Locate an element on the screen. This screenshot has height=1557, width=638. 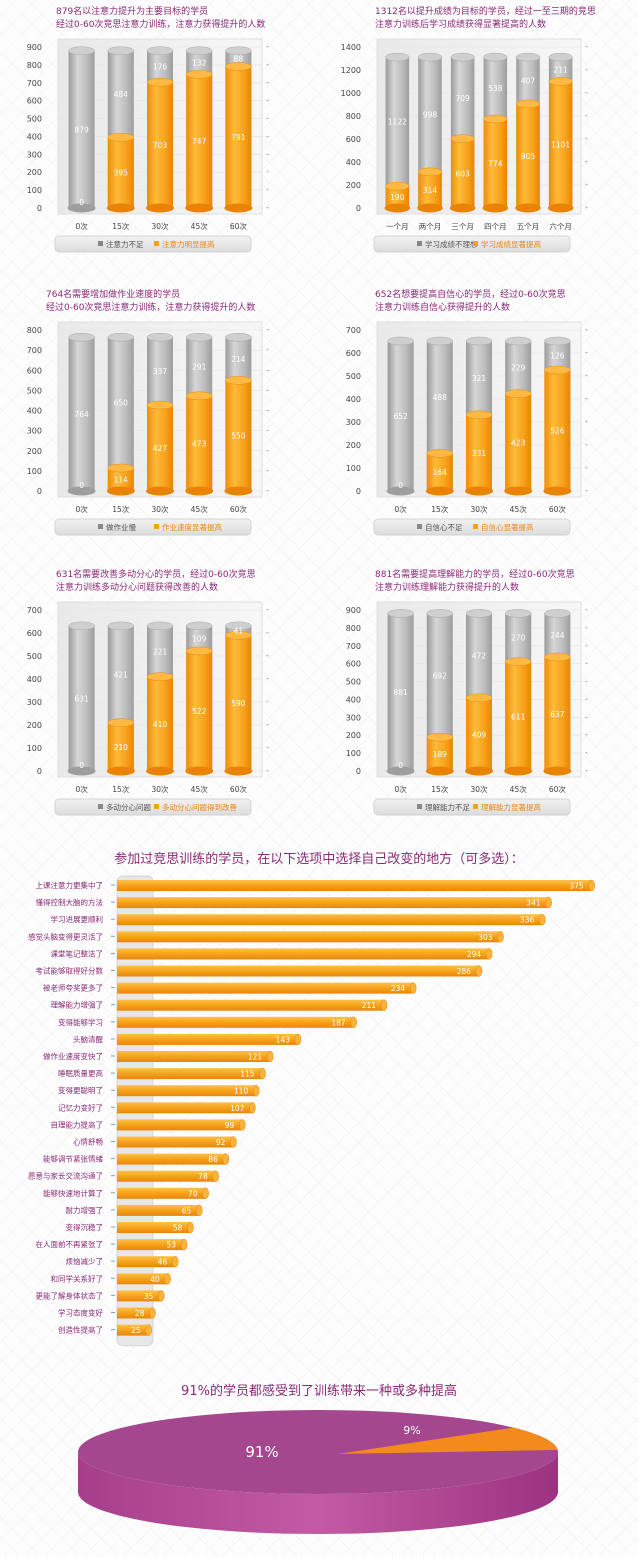
y-tick-label: 800 is located at coordinates (34, 65).